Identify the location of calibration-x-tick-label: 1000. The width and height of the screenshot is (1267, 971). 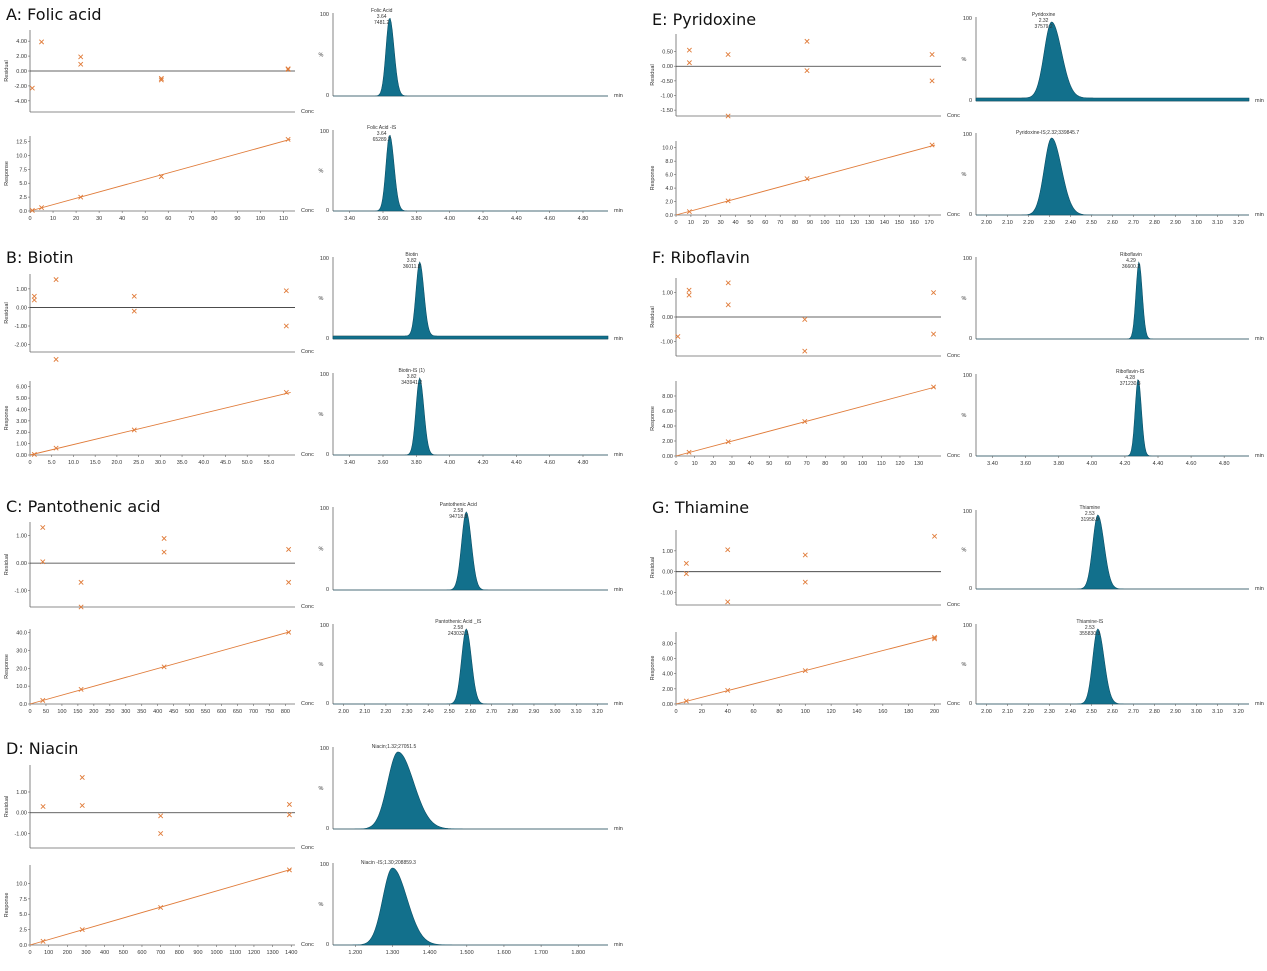
(216, 953).